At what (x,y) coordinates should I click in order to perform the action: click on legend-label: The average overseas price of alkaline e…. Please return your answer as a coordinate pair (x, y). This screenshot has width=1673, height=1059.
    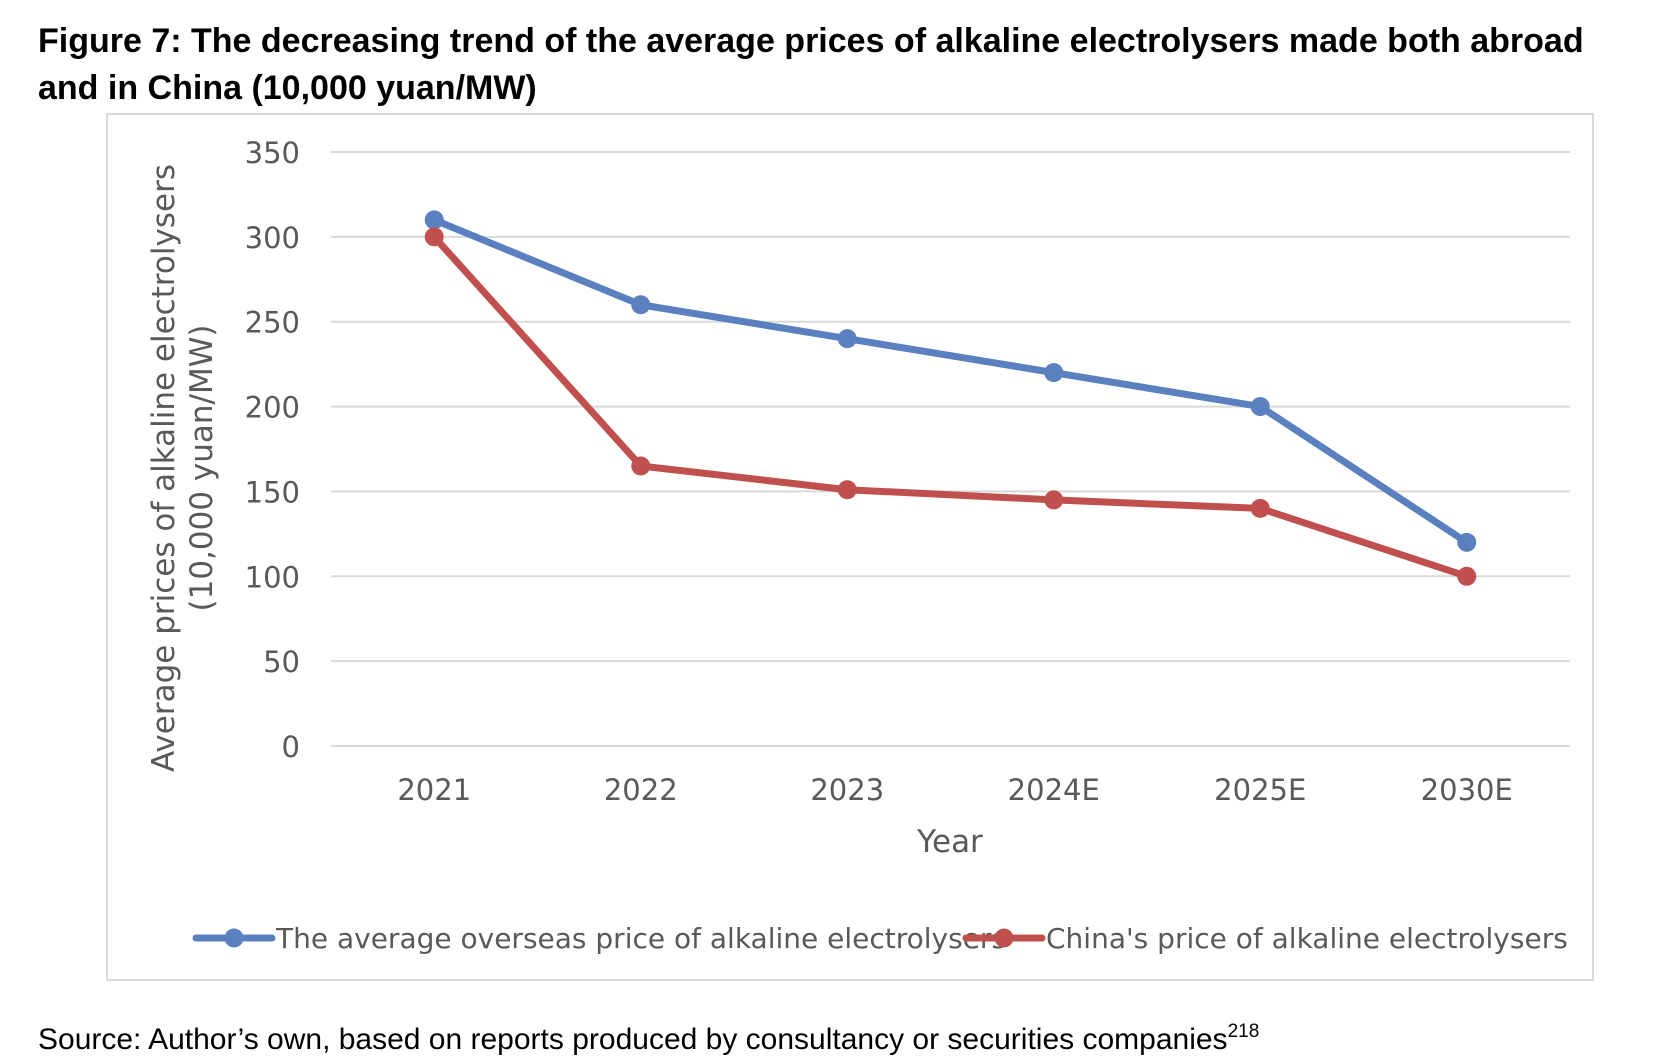
    Looking at the image, I should click on (640, 938).